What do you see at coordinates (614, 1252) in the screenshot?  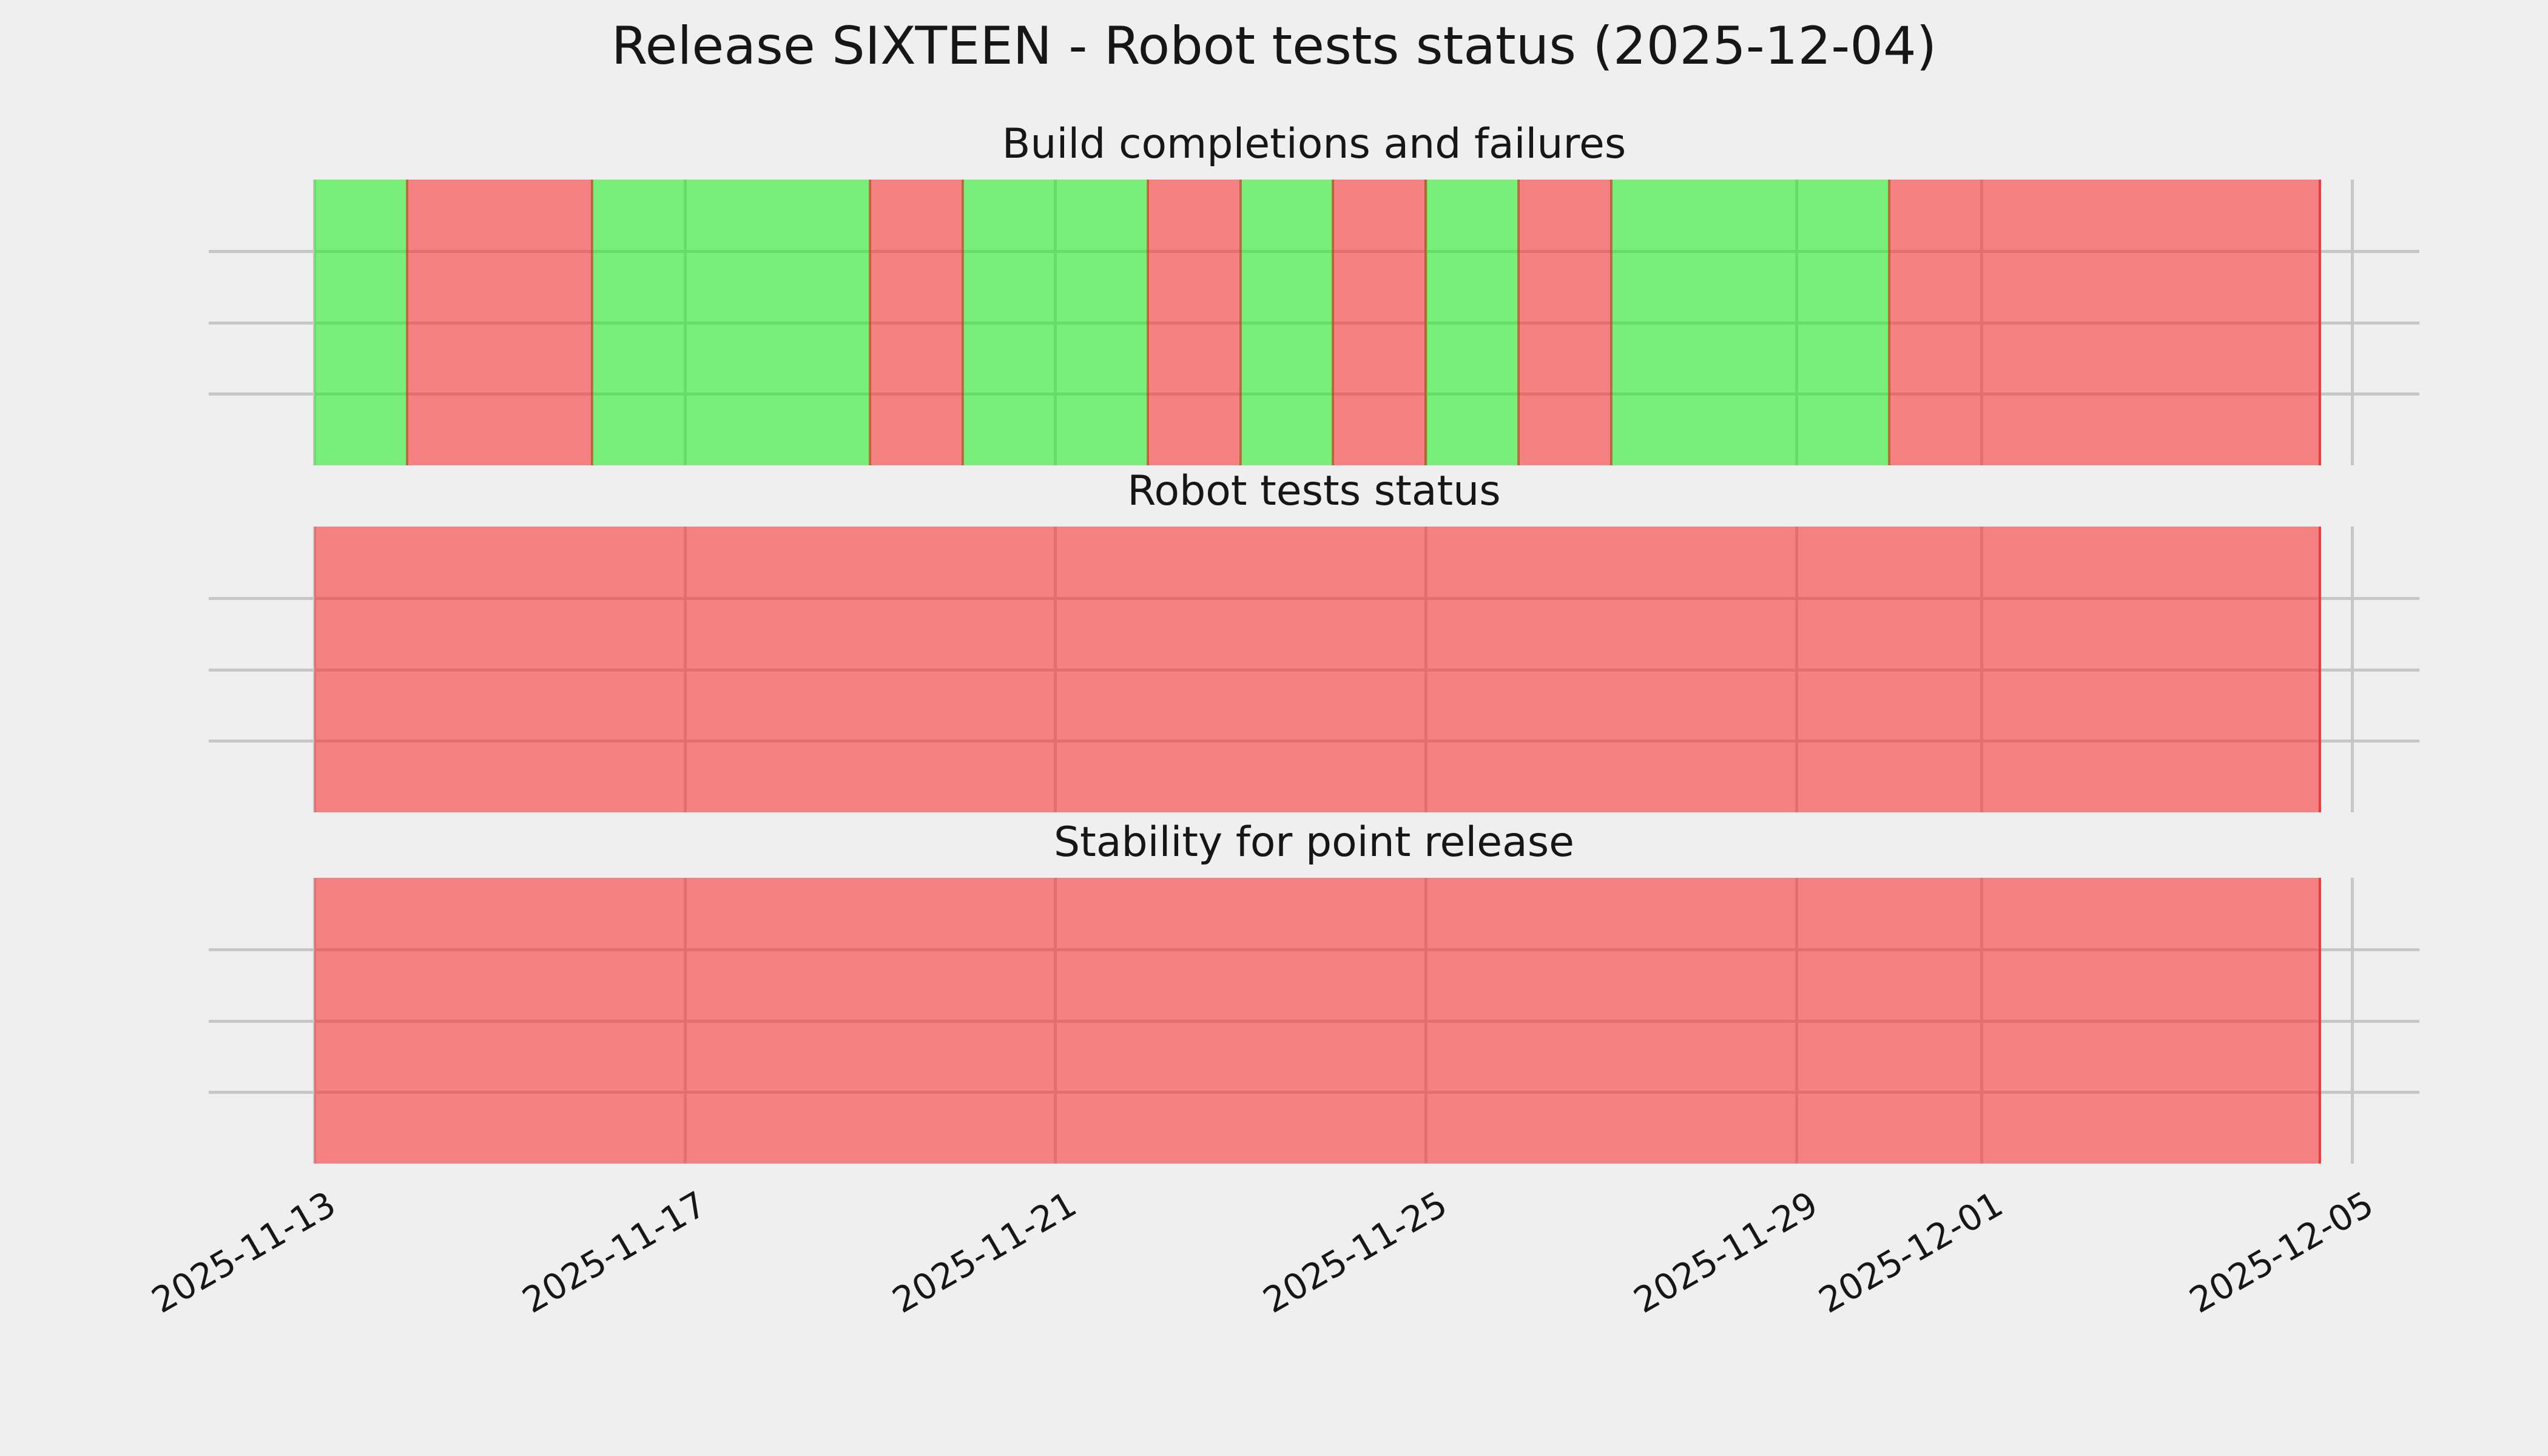 I see `x-tick-label: 2025-11-17` at bounding box center [614, 1252].